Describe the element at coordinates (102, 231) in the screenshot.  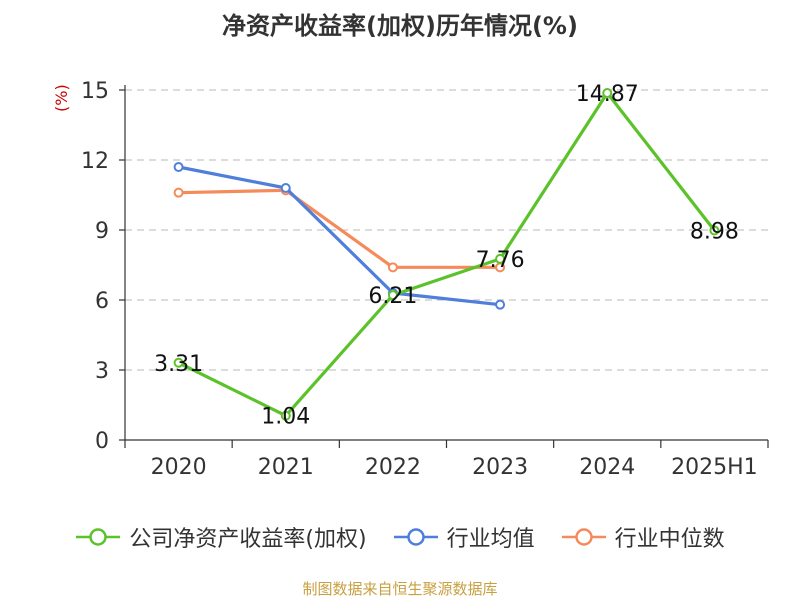
I see `y-tick-label: 9` at that location.